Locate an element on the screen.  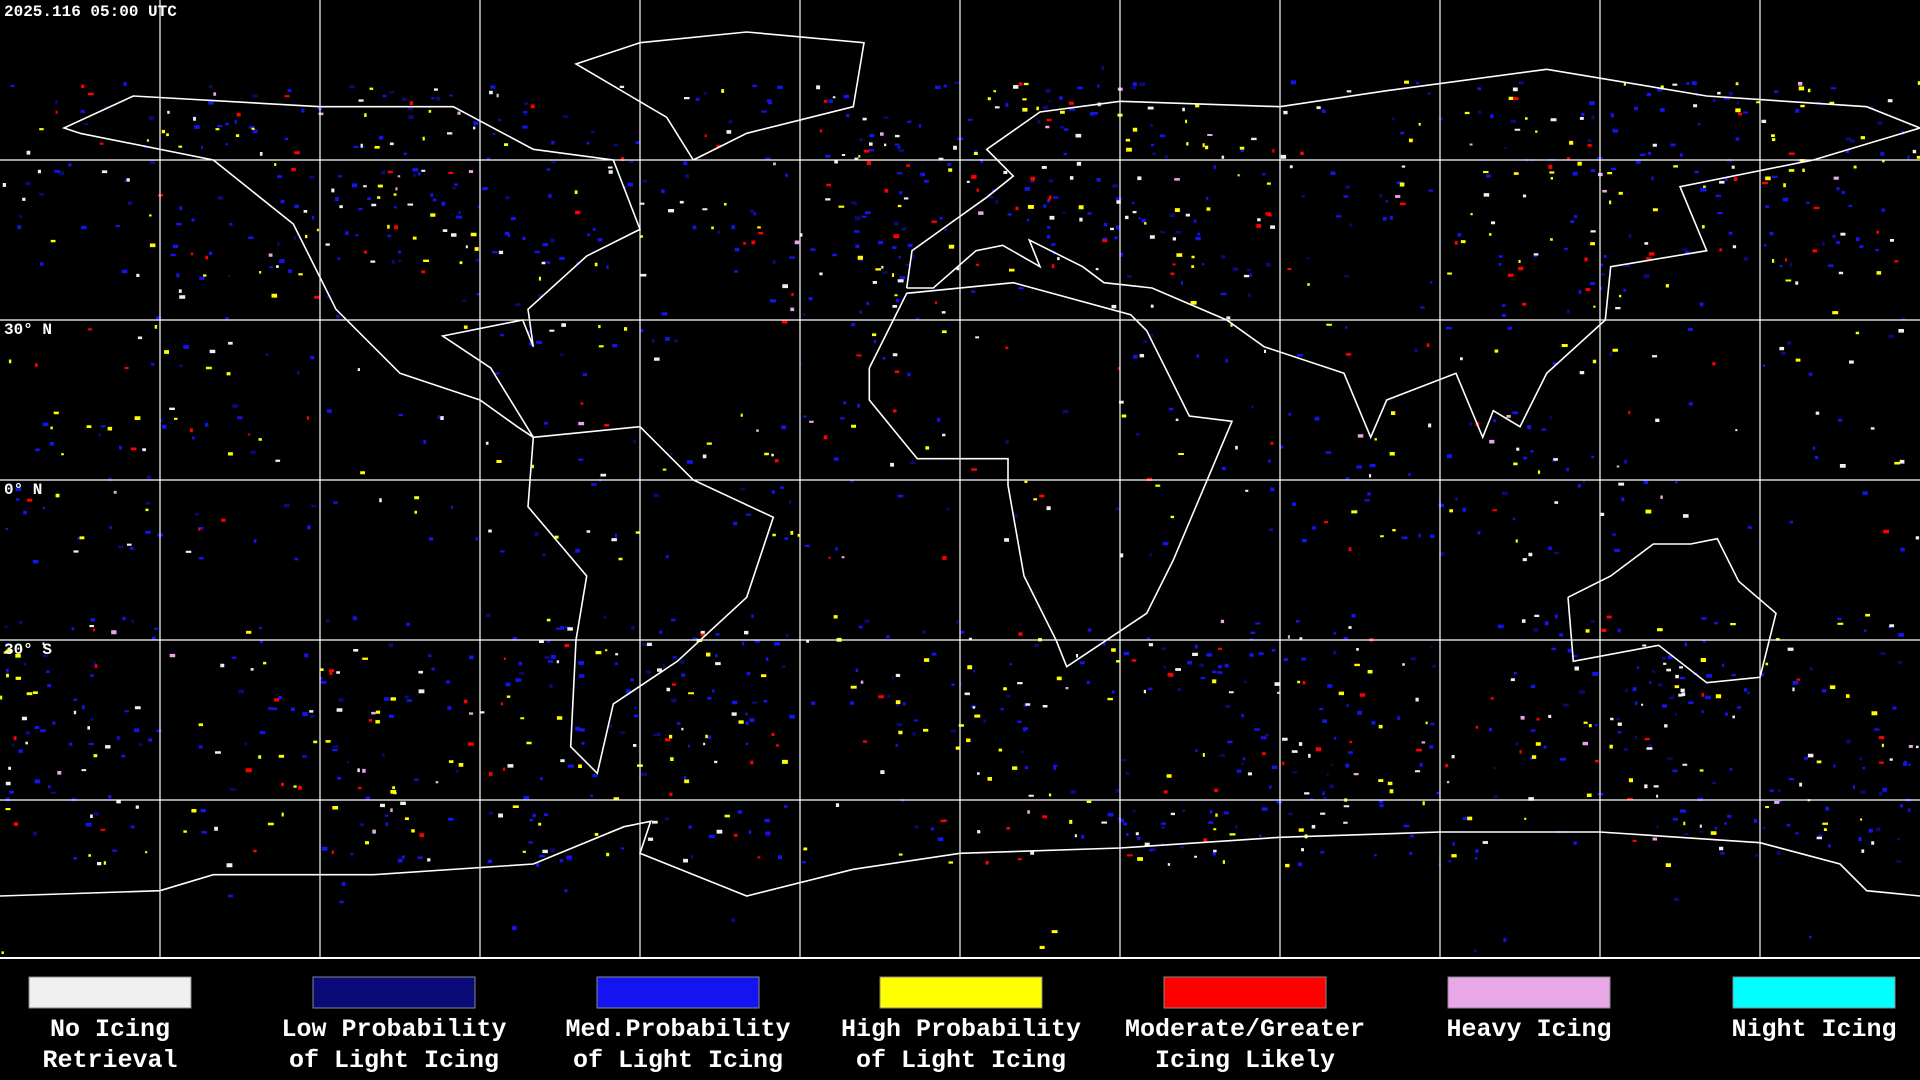
legend-label: Moderate/Greater is located at coordinates (1245, 1029).